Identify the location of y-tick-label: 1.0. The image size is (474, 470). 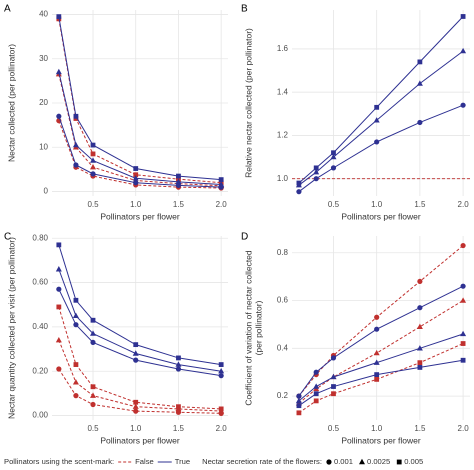
(283, 178).